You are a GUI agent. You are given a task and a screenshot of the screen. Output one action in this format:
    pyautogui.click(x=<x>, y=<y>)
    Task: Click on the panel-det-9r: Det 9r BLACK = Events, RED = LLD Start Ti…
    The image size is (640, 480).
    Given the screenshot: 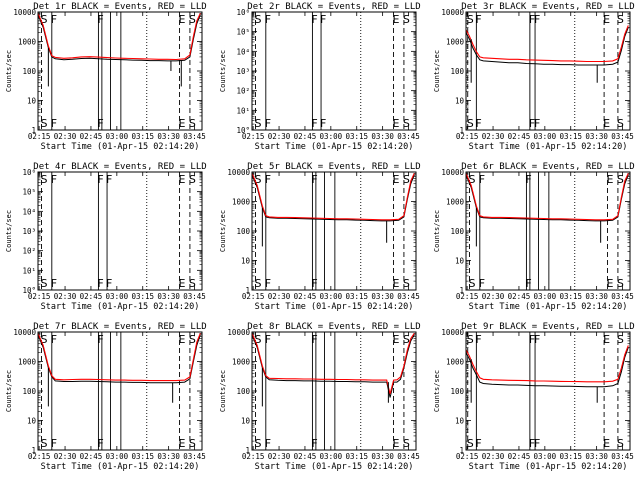 What is the action you would take?
    pyautogui.click(x=534, y=397)
    